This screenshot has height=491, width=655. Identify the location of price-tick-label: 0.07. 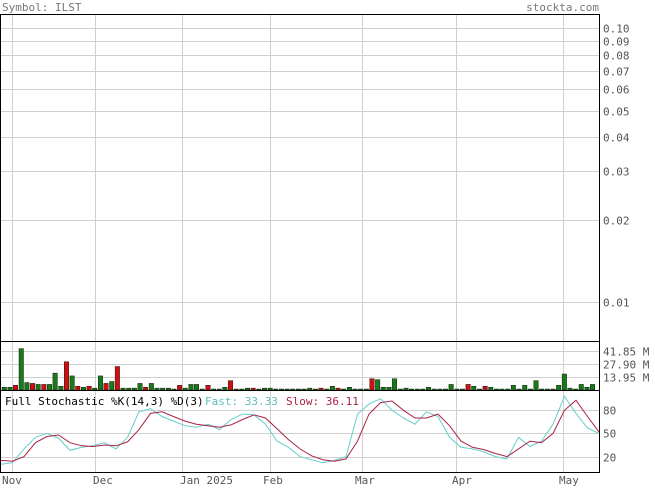
(616, 72).